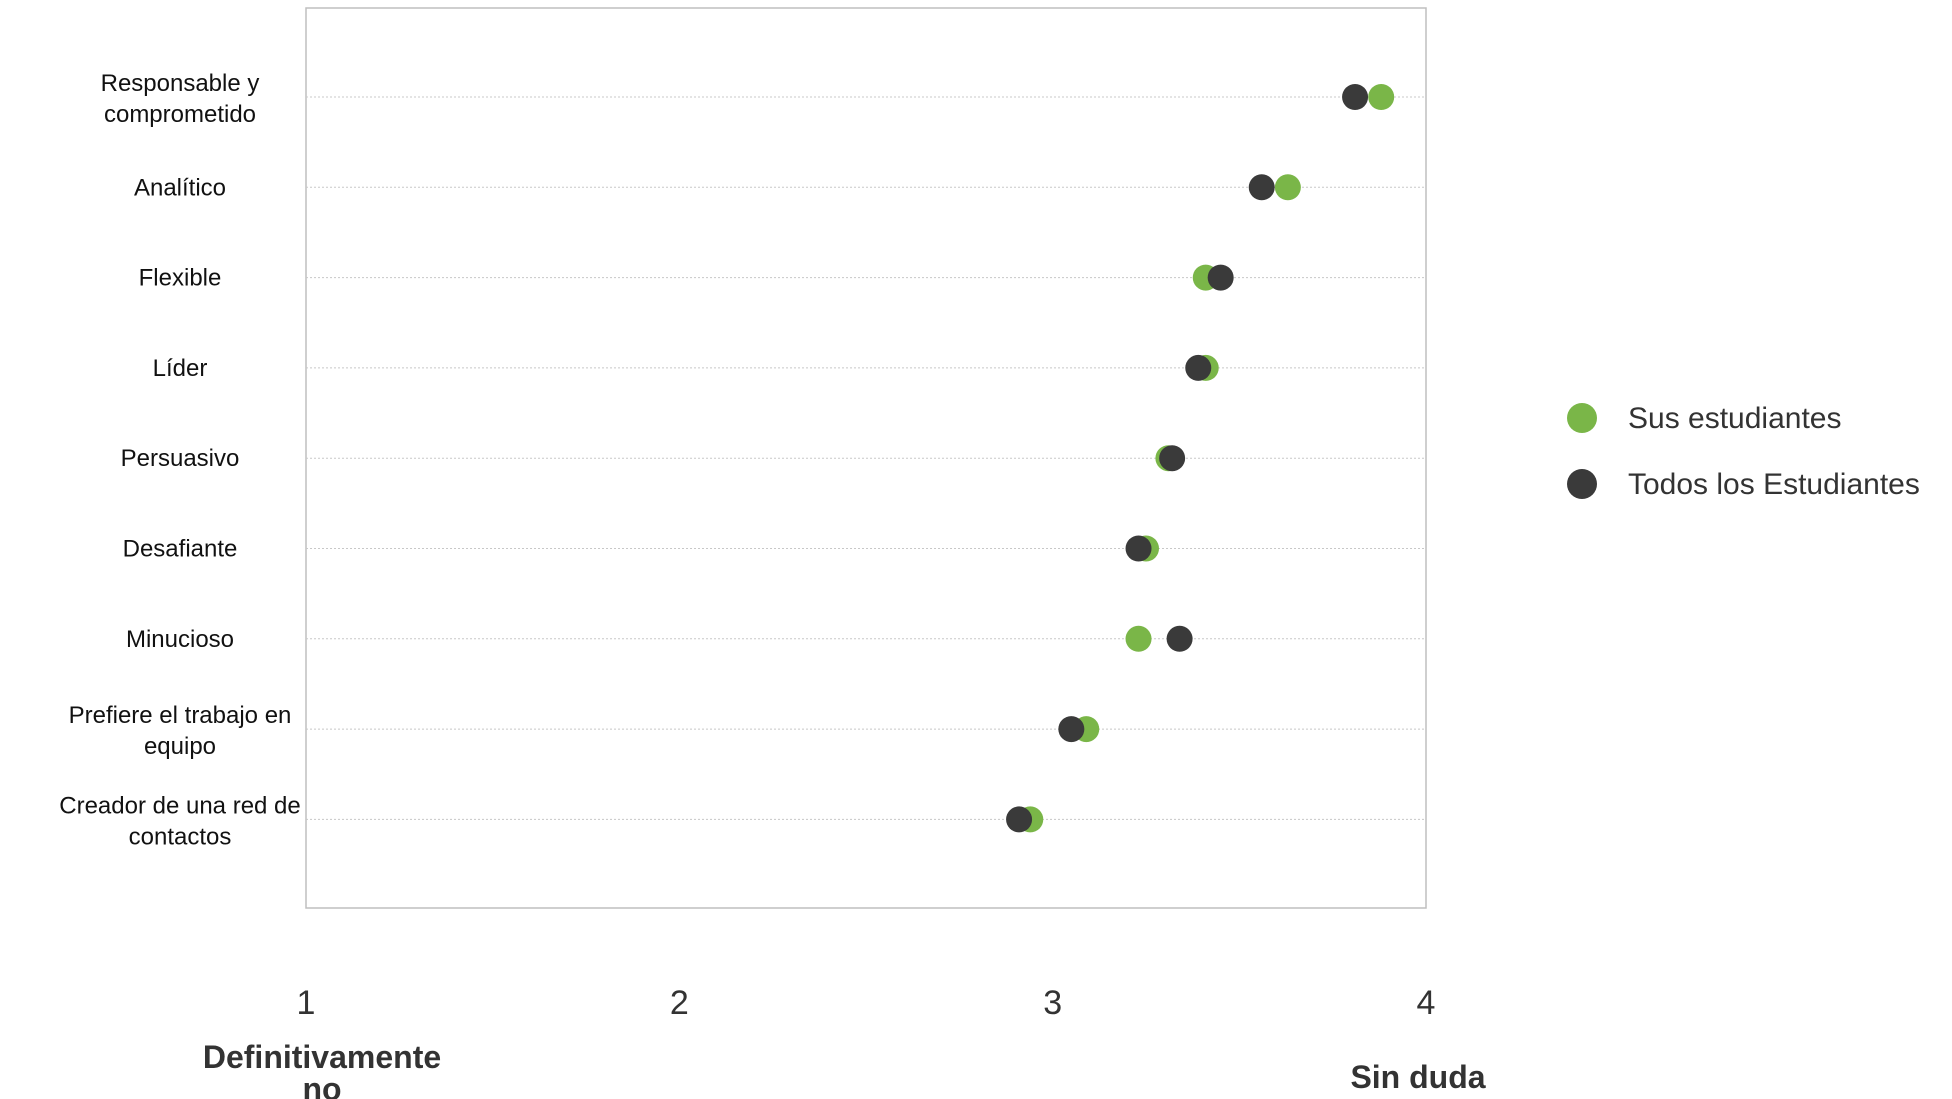 Image resolution: width=1952 pixels, height=1099 pixels. Describe the element at coordinates (1734, 418) in the screenshot. I see `legend-label: Sus estudiantes` at that location.